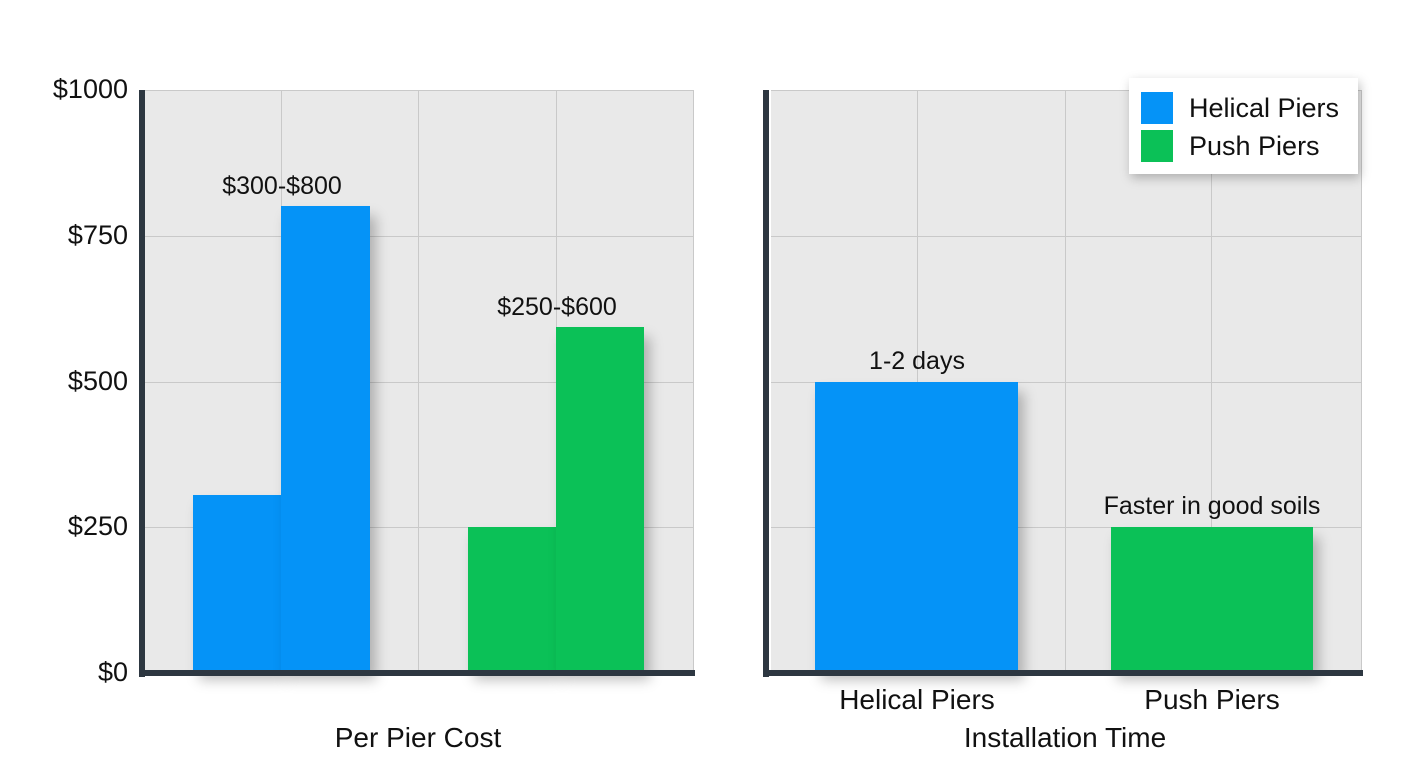 Image resolution: width=1408 pixels, height=768 pixels. I want to click on push-time-annotation: Faster in good soils, so click(1212, 506).